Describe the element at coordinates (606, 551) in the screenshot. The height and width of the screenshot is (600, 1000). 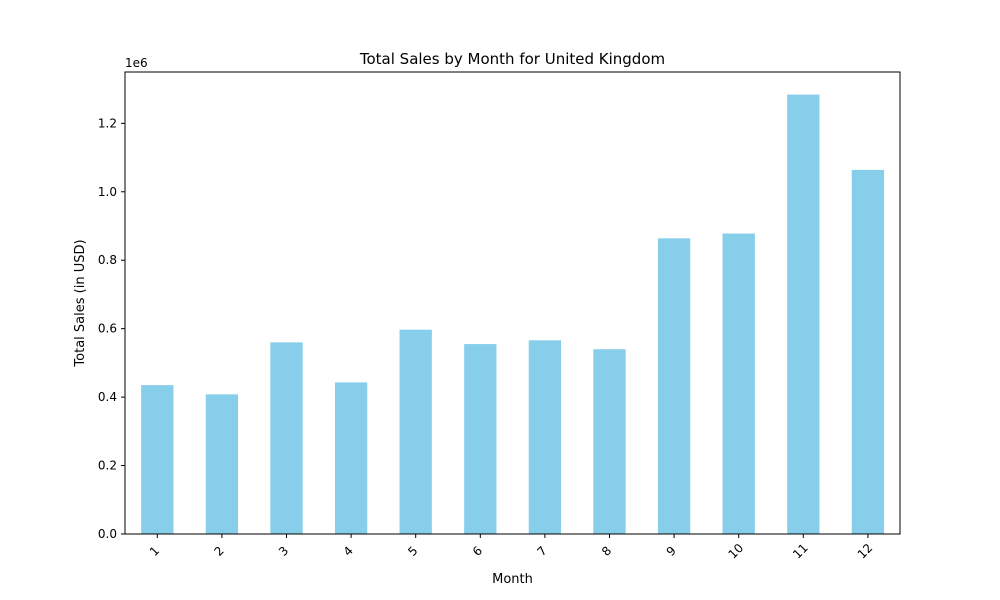
I see `x-tick-label: 8` at that location.